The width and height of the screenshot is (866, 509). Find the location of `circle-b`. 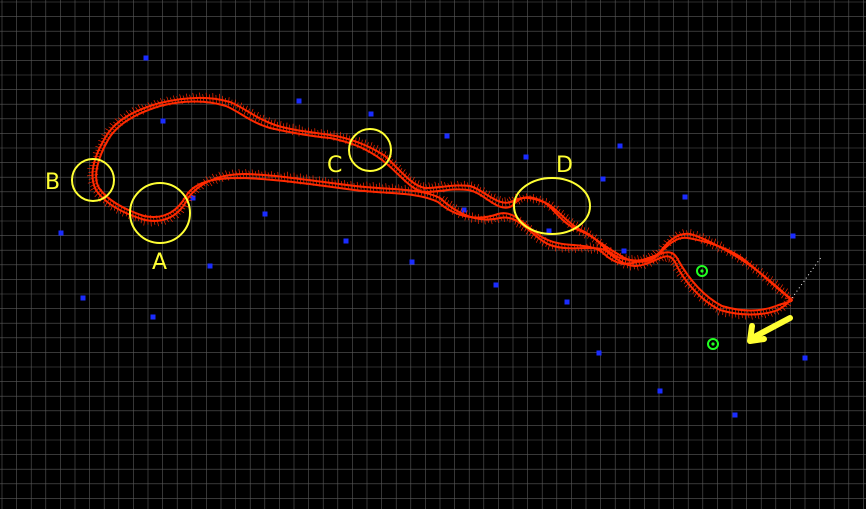

circle-b is located at coordinates (93, 180).